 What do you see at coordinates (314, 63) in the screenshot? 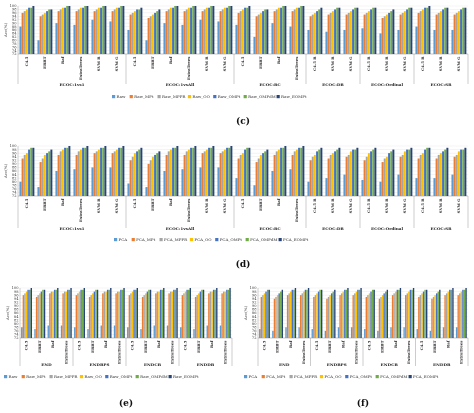
I see `x-category-label: C4.5 R` at bounding box center [314, 63].